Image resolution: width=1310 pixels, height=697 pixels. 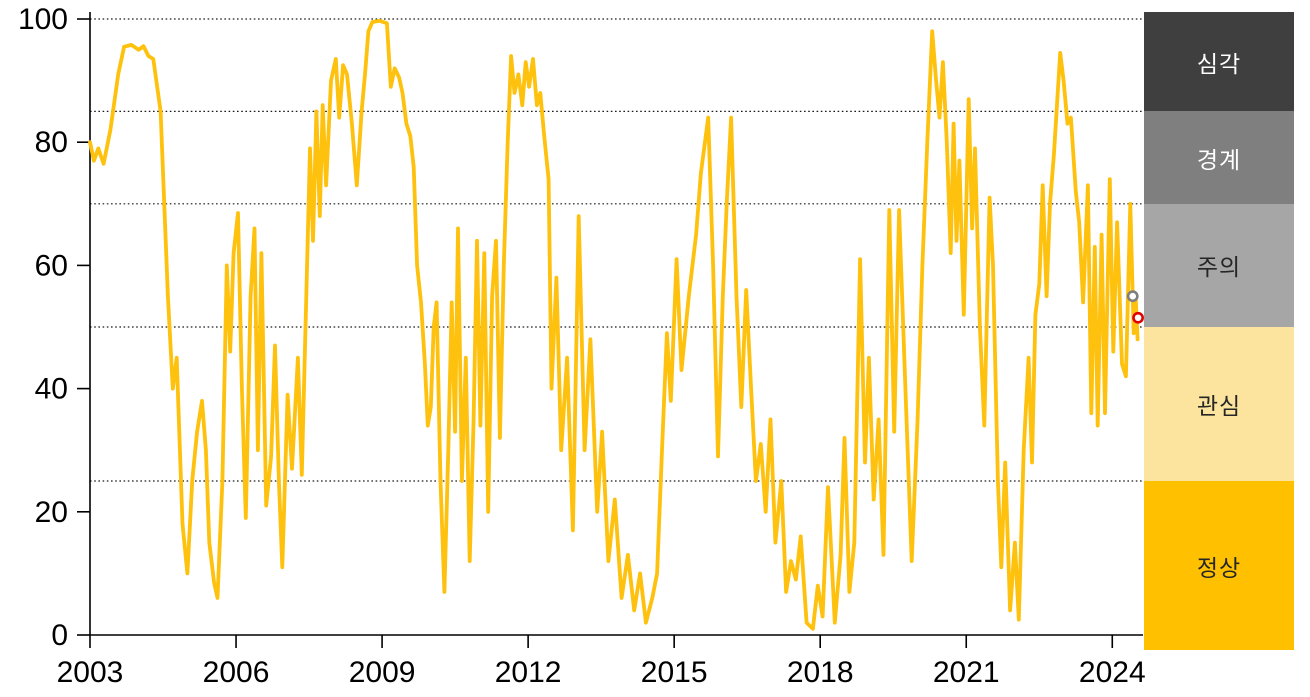 I want to click on y-tick-label-0: 0, so click(x=59, y=635).